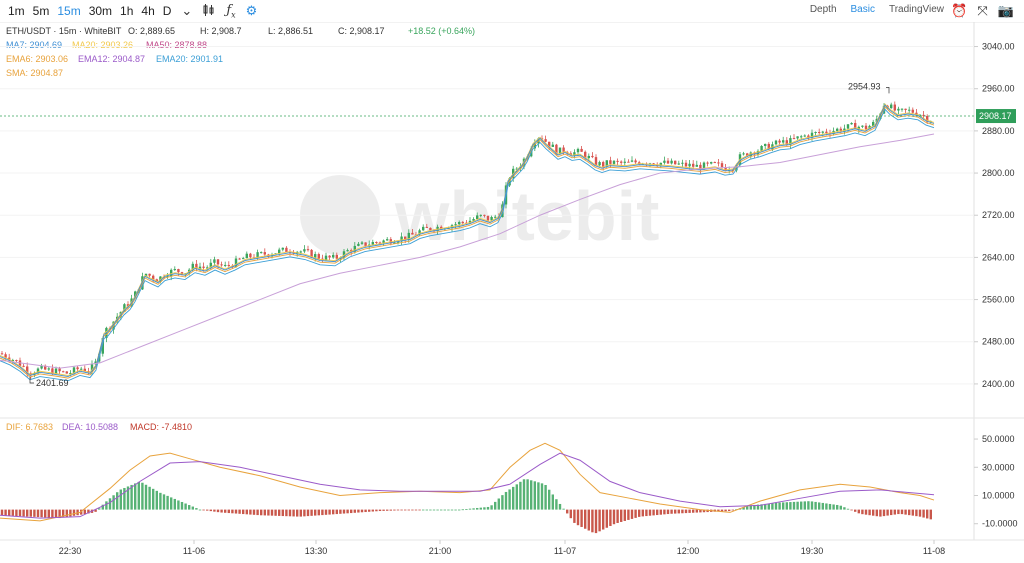  I want to click on timeframe-1h: 1h, so click(127, 11).